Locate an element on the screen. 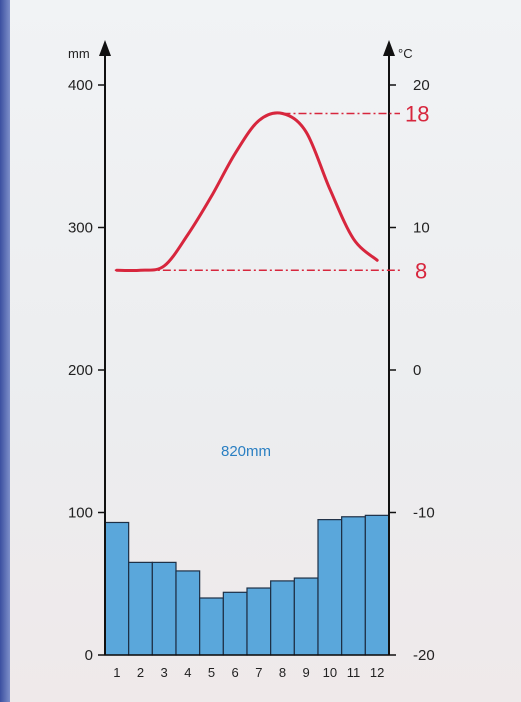 This screenshot has width=521, height=702. month-label: 11 is located at coordinates (354, 672).